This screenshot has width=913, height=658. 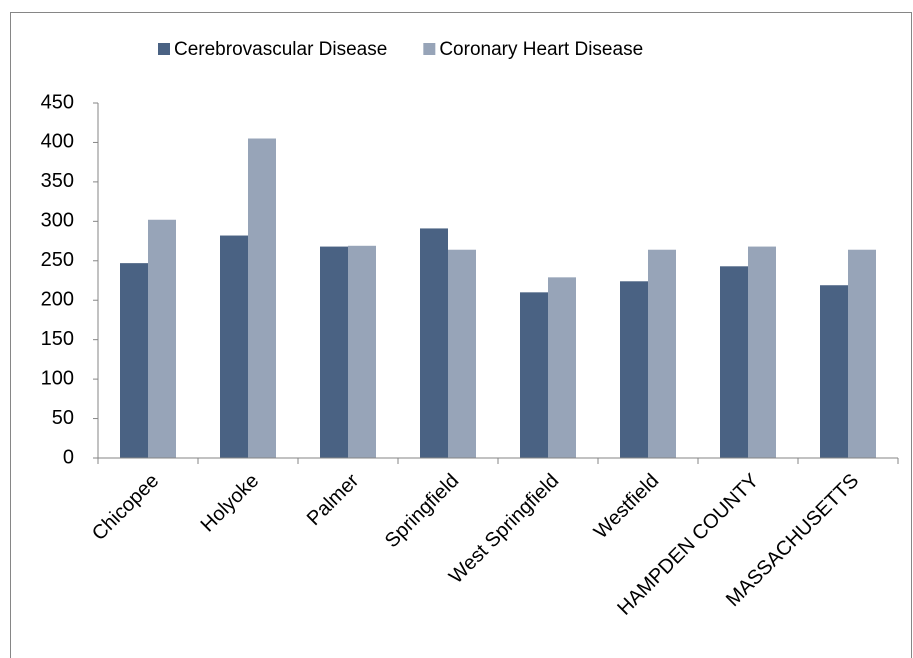 I want to click on y-tick-label: 400, so click(x=57, y=142).